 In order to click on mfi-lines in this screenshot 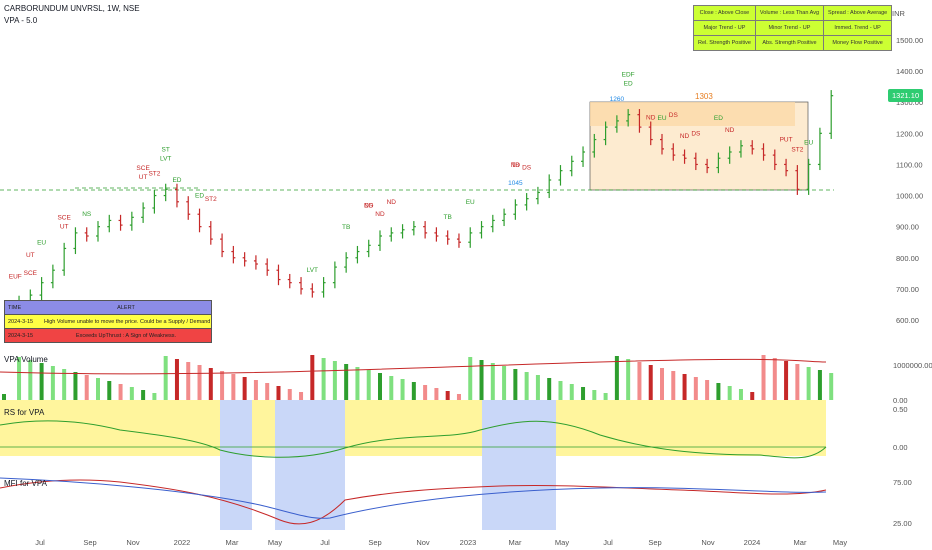, I will do `click(413, 501)`.